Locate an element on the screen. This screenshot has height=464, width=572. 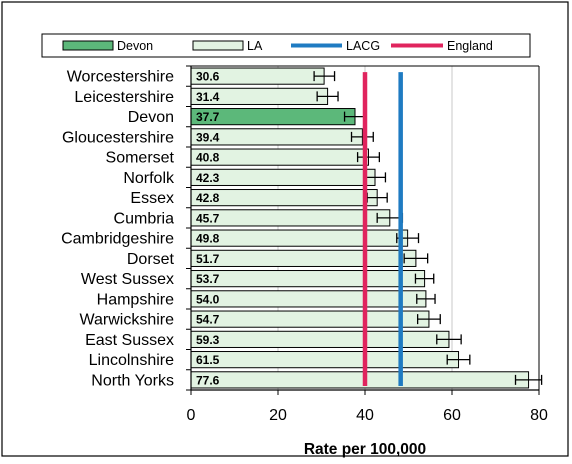
category-label: Warwickshire is located at coordinates (126, 320).